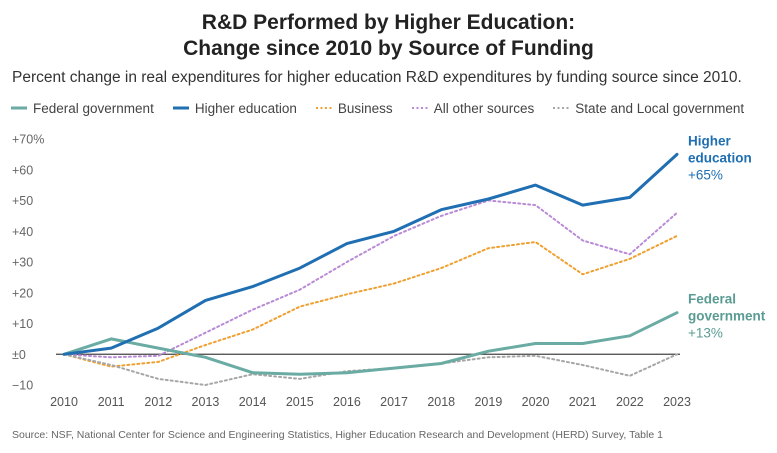 Image resolution: width=777 pixels, height=453 pixels. Describe the element at coordinates (441, 402) in the screenshot. I see `x-tick-label: 2018` at that location.